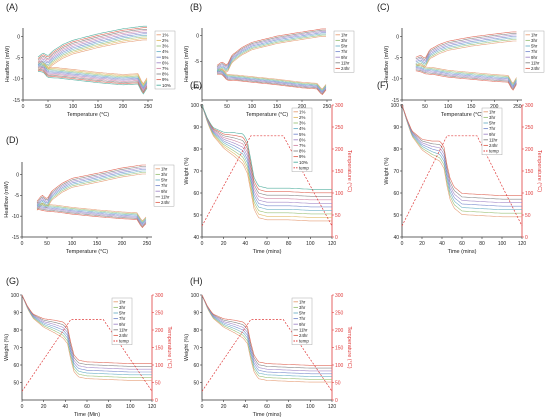  What do you see at coordinates (267, 407) in the screenshot?
I see `x-tick-label: 60` at bounding box center [267, 407].